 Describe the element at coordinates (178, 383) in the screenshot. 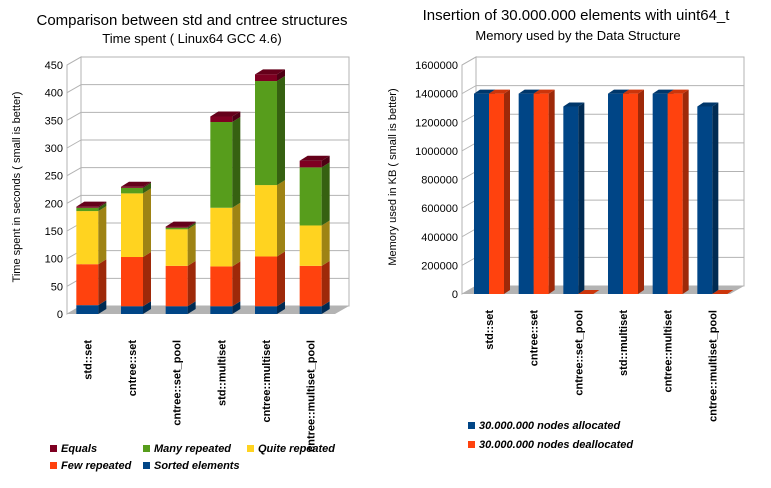

I see `chart1-category-label: cntree::set_pool` at that location.